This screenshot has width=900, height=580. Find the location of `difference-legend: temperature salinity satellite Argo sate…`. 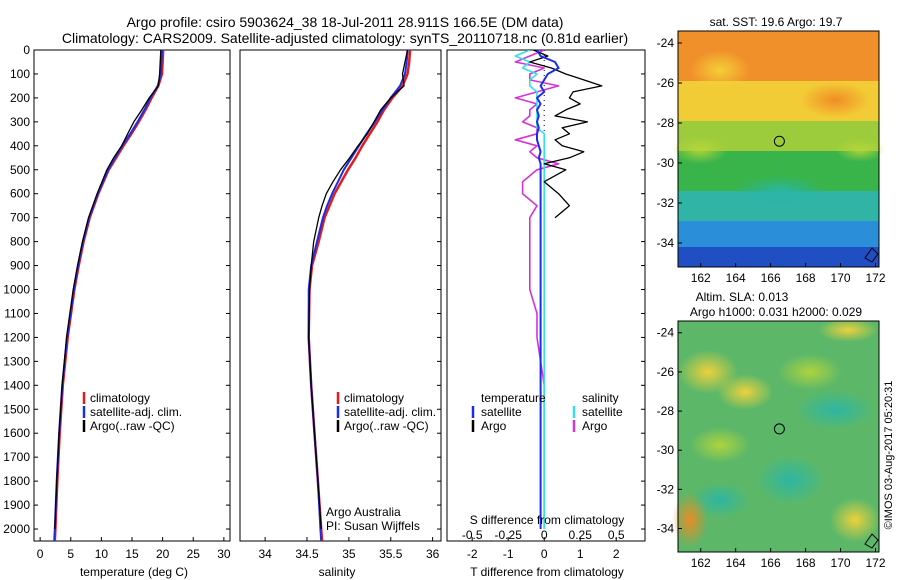

difference-legend: temperature salinity satellite Argo sate… is located at coordinates (547, 412).